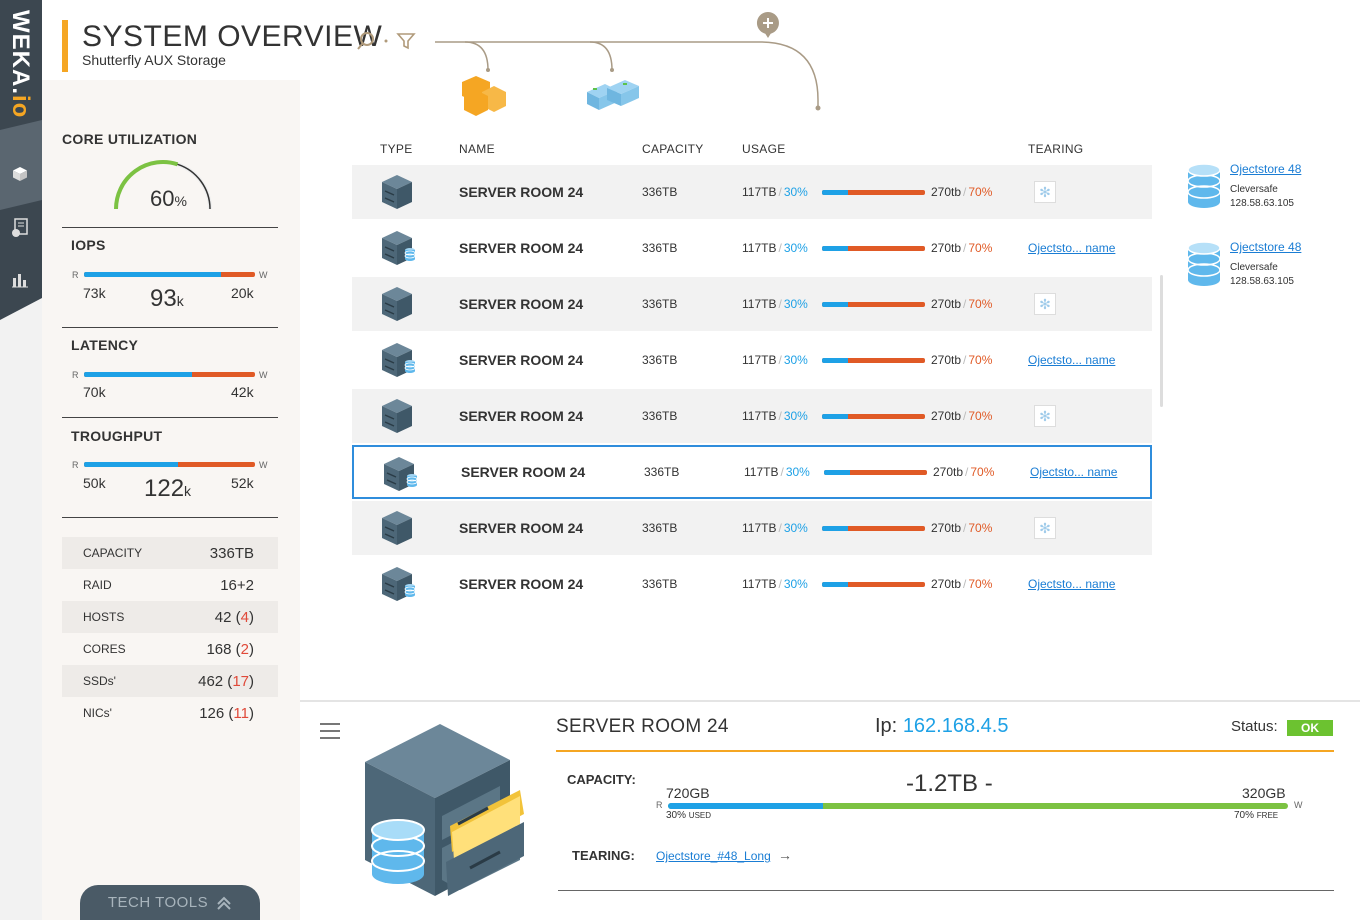 This screenshot has width=1360, height=920. I want to click on row-used: 117TB/30%, so click(777, 472).